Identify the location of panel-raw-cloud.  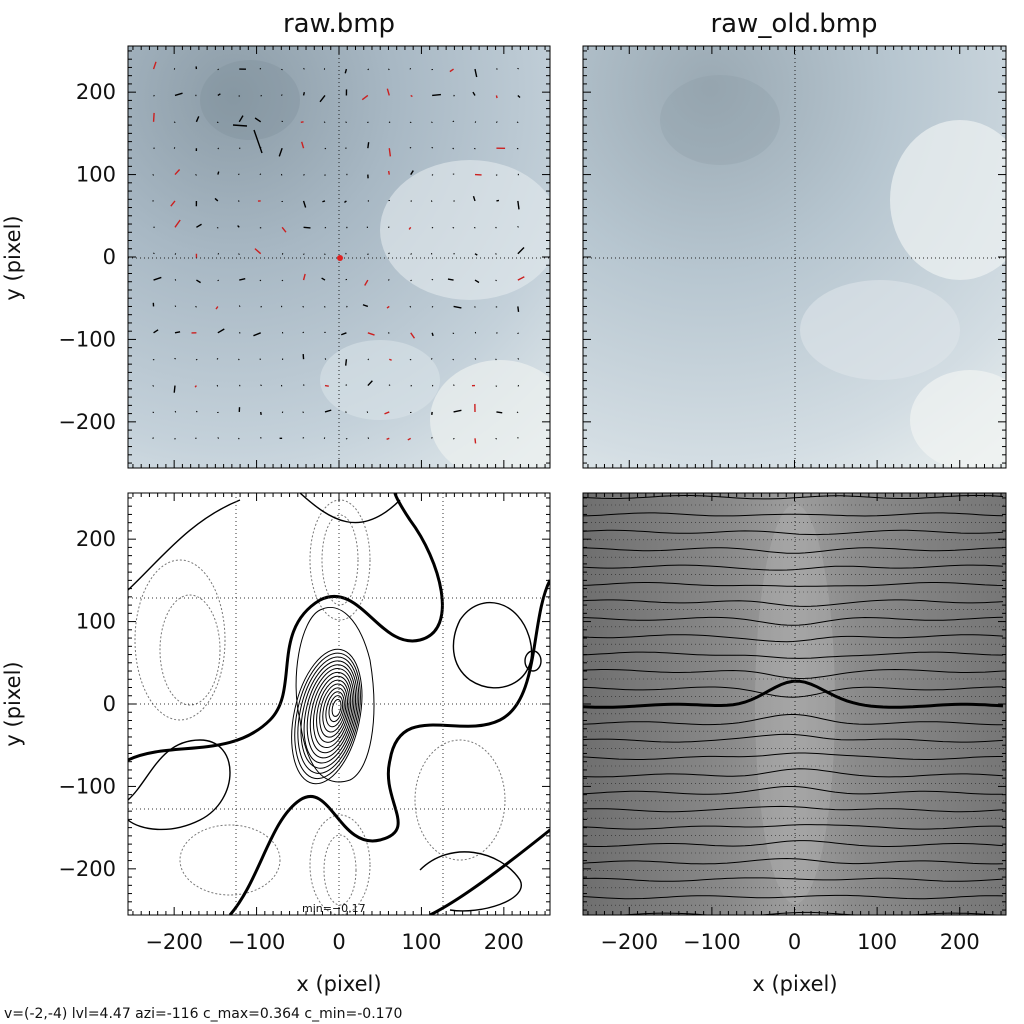
(250, 100).